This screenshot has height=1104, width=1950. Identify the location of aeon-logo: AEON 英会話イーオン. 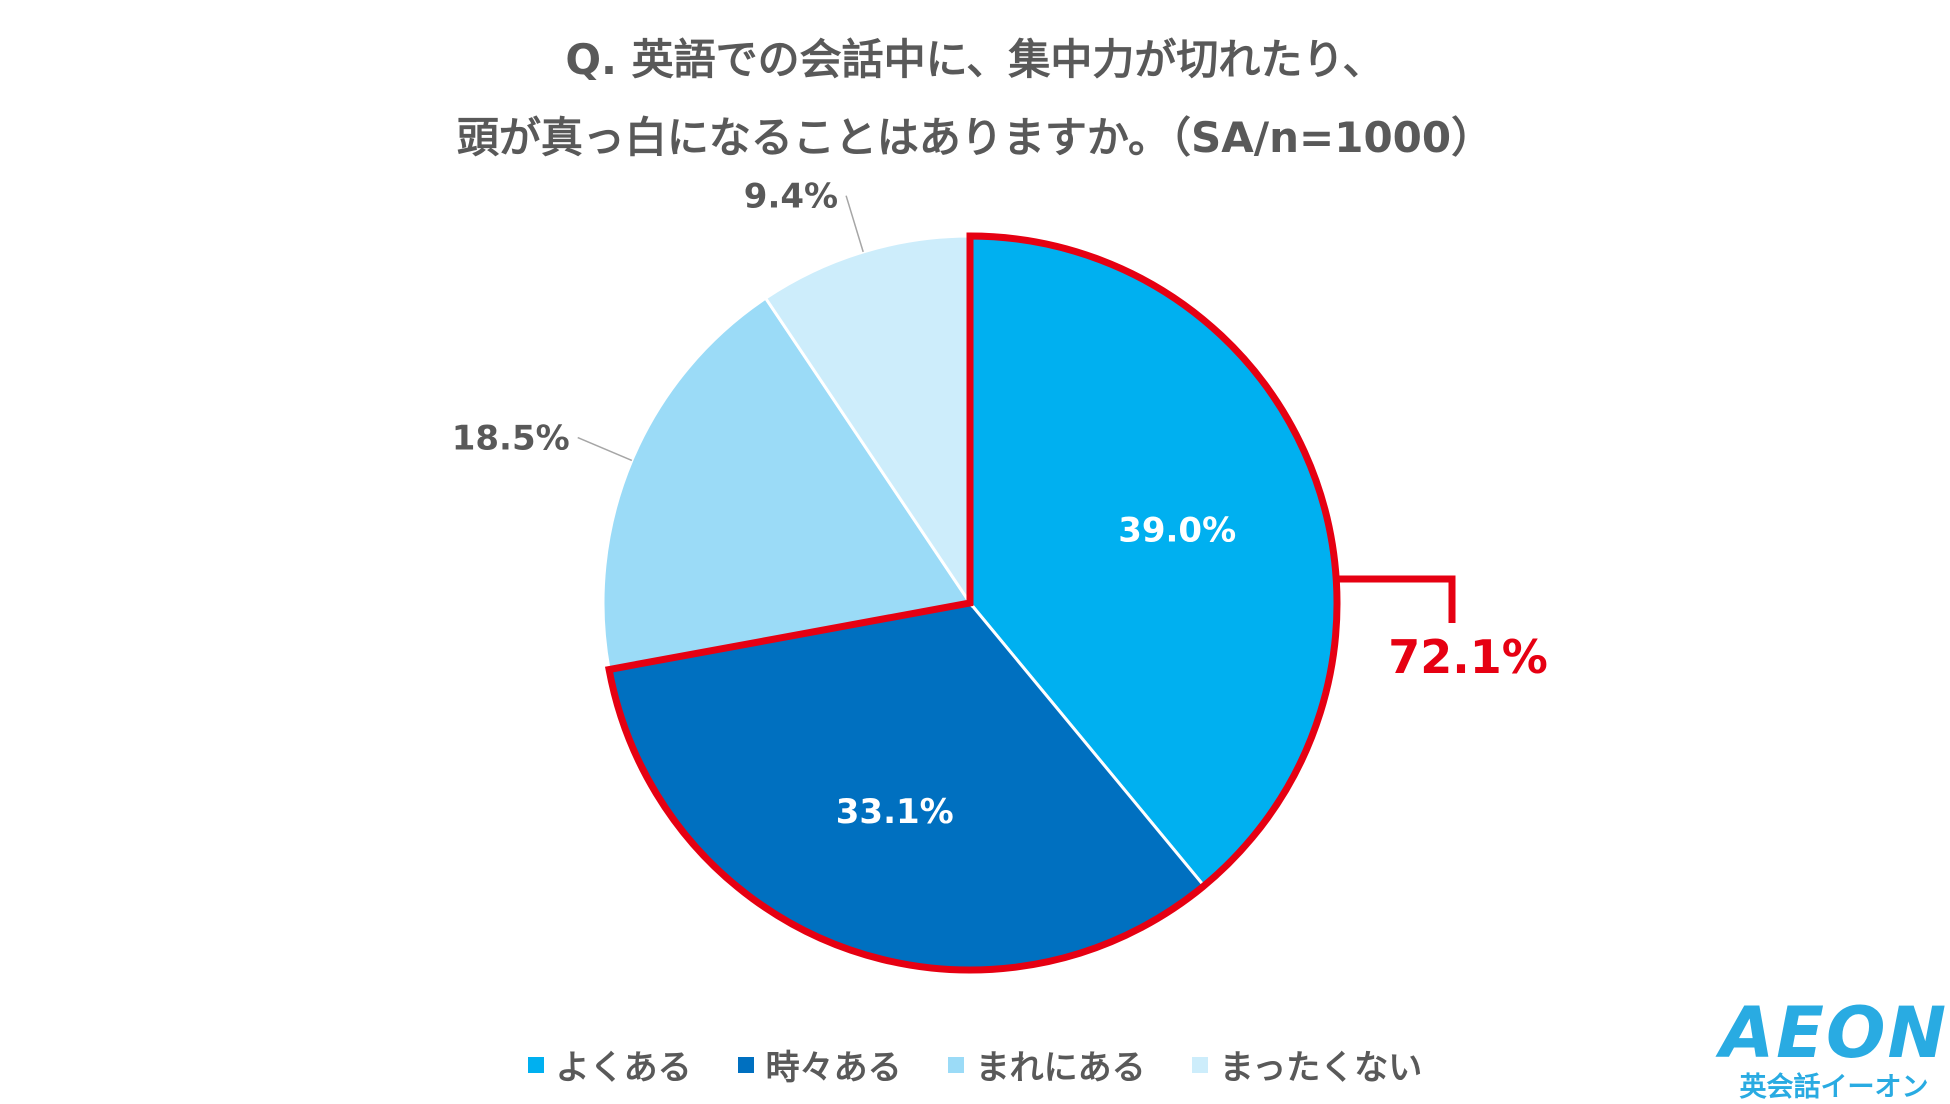
(1834, 1051).